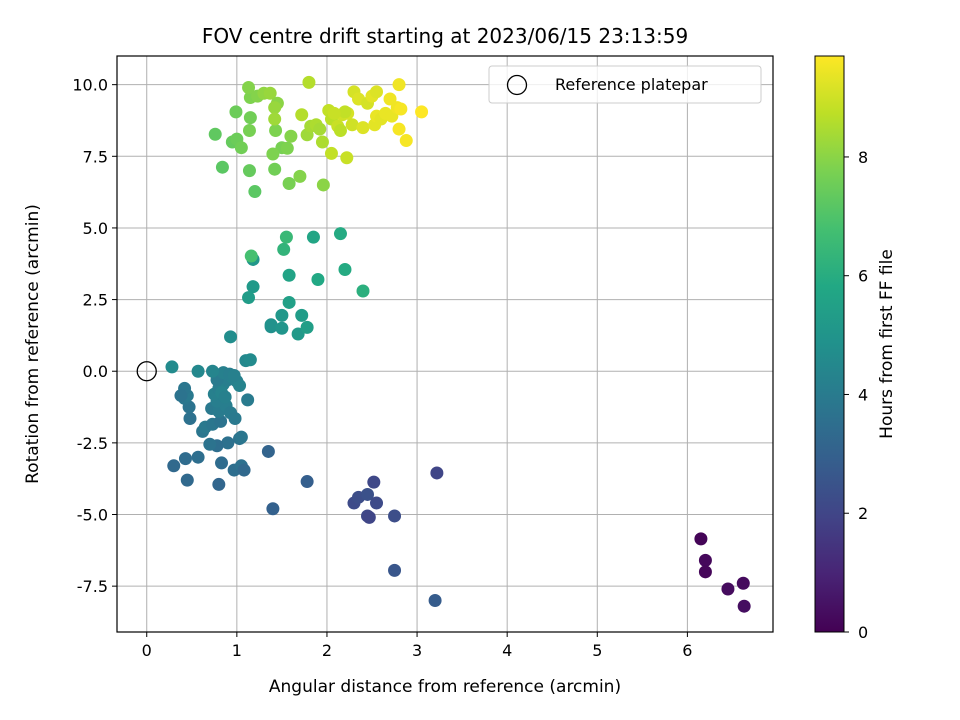 Image resolution: width=960 pixels, height=720 pixels. I want to click on y-tick-label: 10.0, so click(90, 85).